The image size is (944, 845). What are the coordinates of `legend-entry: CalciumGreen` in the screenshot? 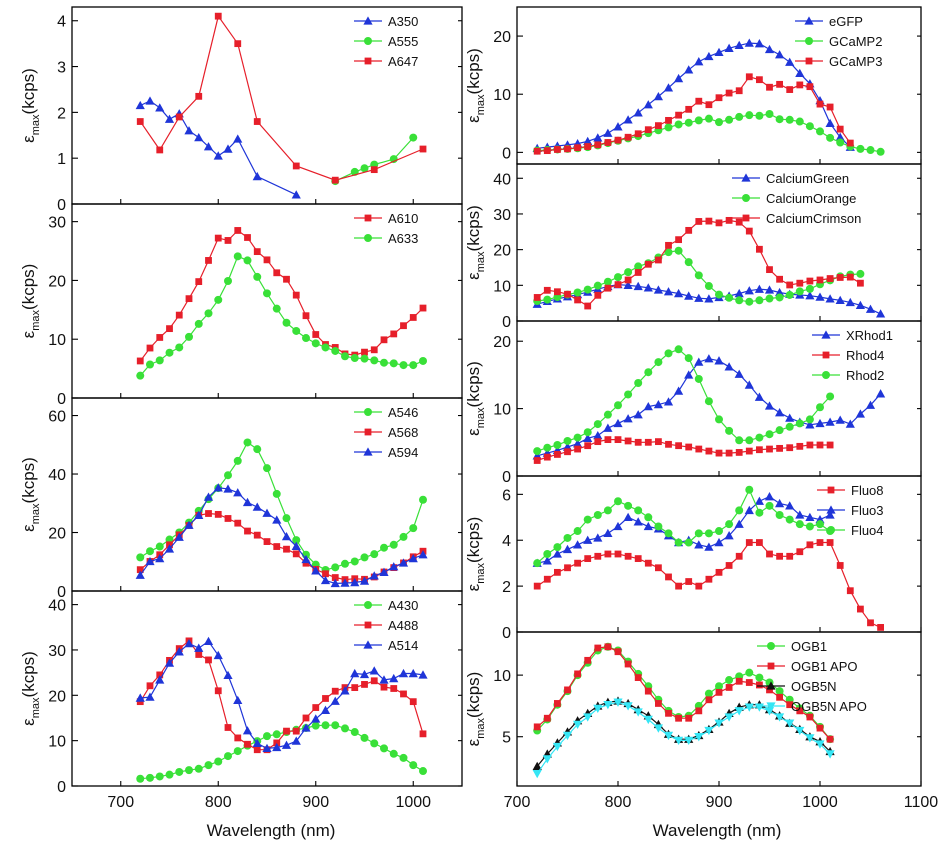 It's located at (790, 178).